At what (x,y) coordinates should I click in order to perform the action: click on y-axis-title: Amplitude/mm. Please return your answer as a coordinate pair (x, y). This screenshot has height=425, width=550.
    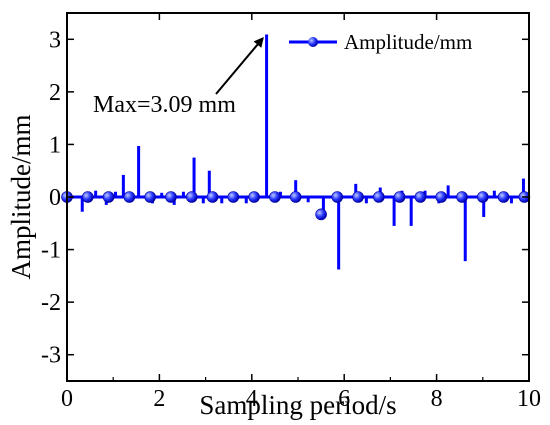
    Looking at the image, I should click on (21, 197).